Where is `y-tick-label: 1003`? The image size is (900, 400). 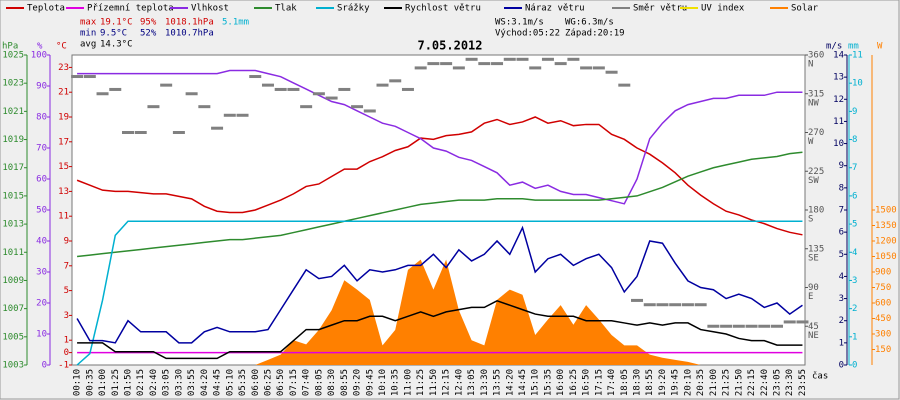
y-tick-label: 1003 is located at coordinates (13, 366).